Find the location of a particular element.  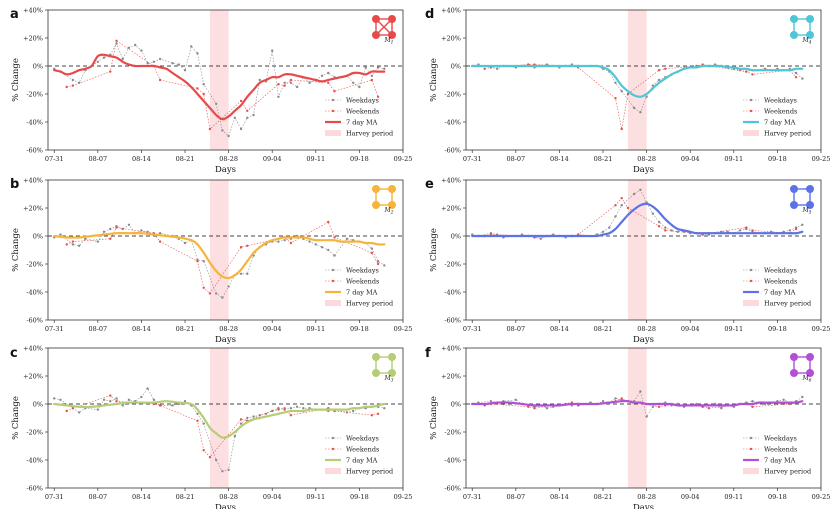

y-tick-label: -40% is located at coordinates (452, 292).